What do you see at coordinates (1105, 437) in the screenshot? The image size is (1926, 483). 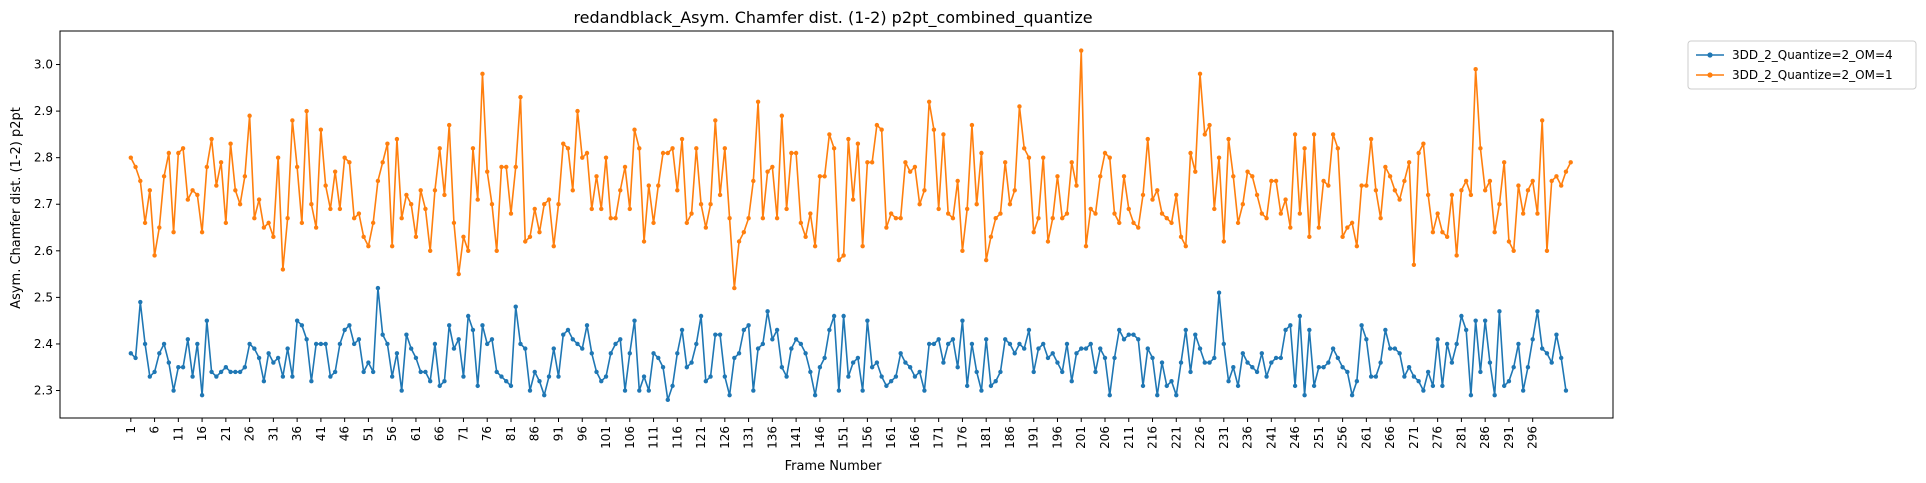 I see `x-tick-label: 206` at bounding box center [1105, 437].